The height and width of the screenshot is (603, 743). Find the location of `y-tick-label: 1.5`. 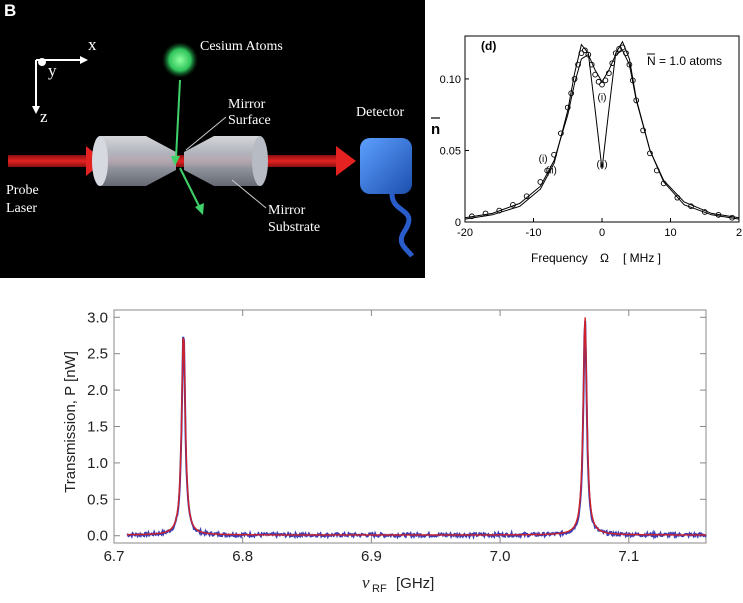

y-tick-label: 1.5 is located at coordinates (97, 427).